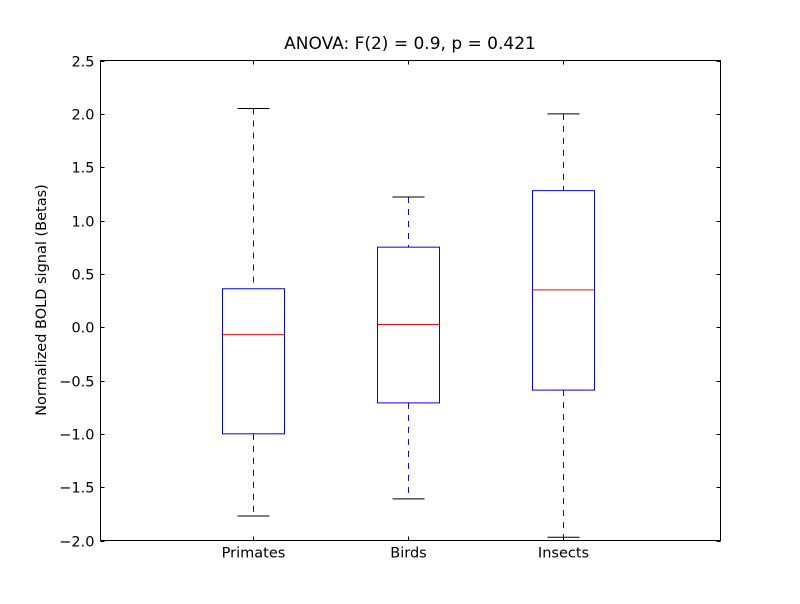 The width and height of the screenshot is (800, 604). I want to click on x-tick-label: Birds, so click(408, 554).